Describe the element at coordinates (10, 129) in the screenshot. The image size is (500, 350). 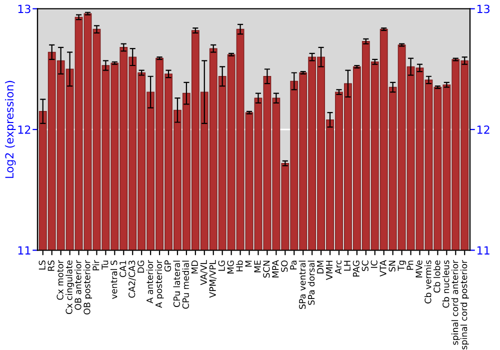
I see `y-axis-title: Log2 (expression)` at that location.